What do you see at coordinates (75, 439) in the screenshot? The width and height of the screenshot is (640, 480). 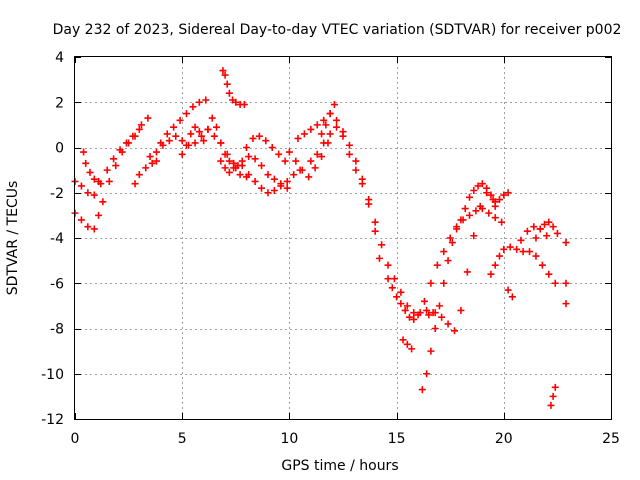 I see `x-tick-label: 0` at bounding box center [75, 439].